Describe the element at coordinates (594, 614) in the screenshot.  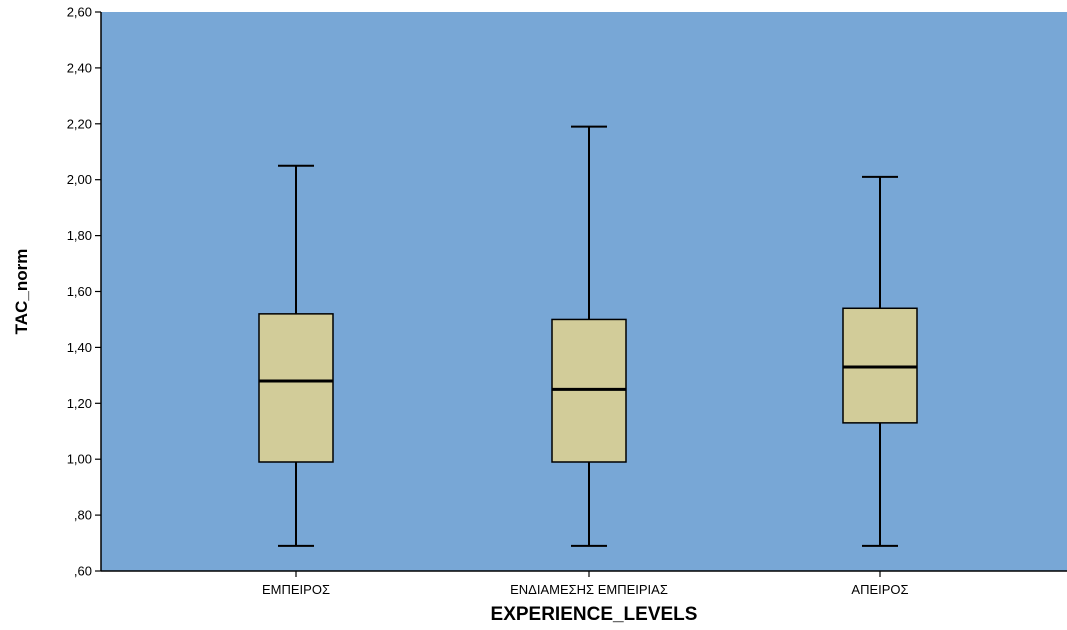
I see `x-axis-title: EXPERIENCE_LEVELS` at that location.